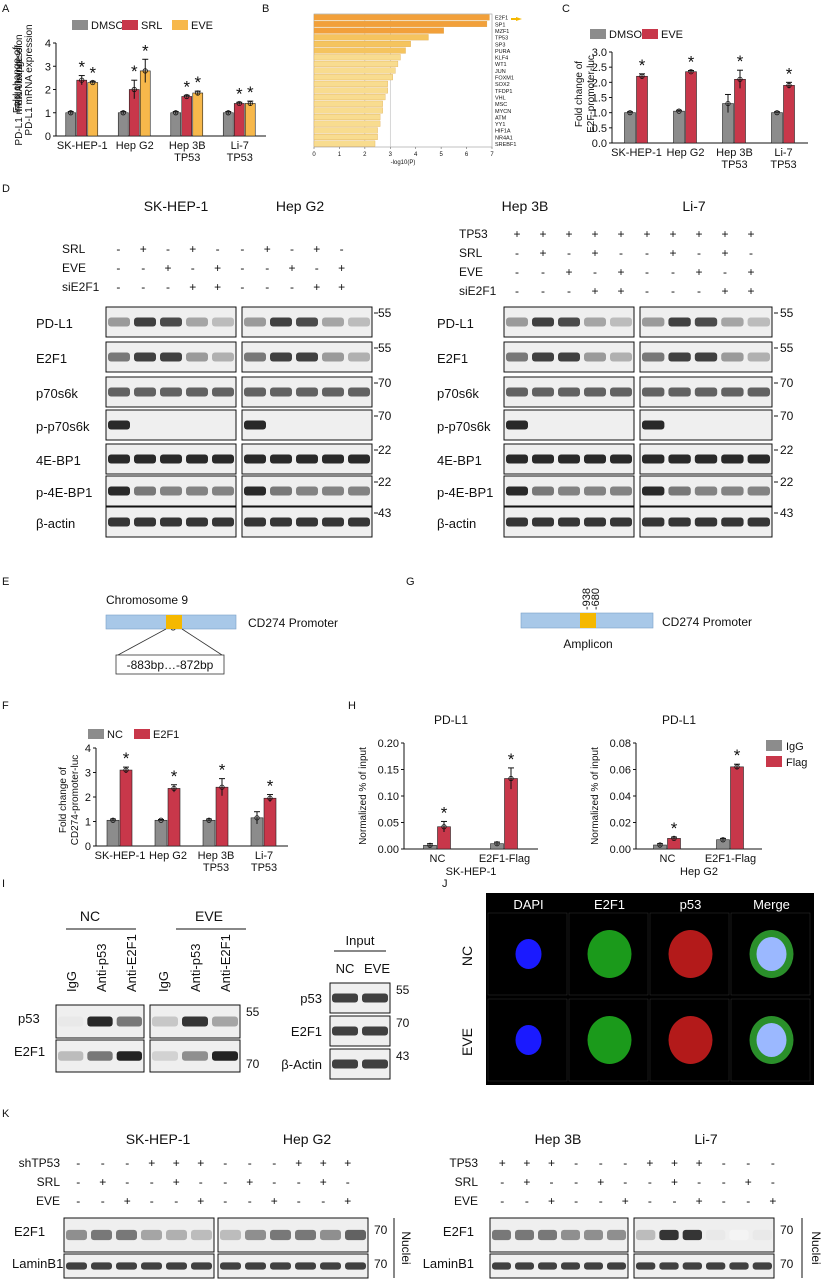 The height and width of the screenshot is (1285, 828). I want to click on y-axis-title: Fold change of, so click(17, 80).